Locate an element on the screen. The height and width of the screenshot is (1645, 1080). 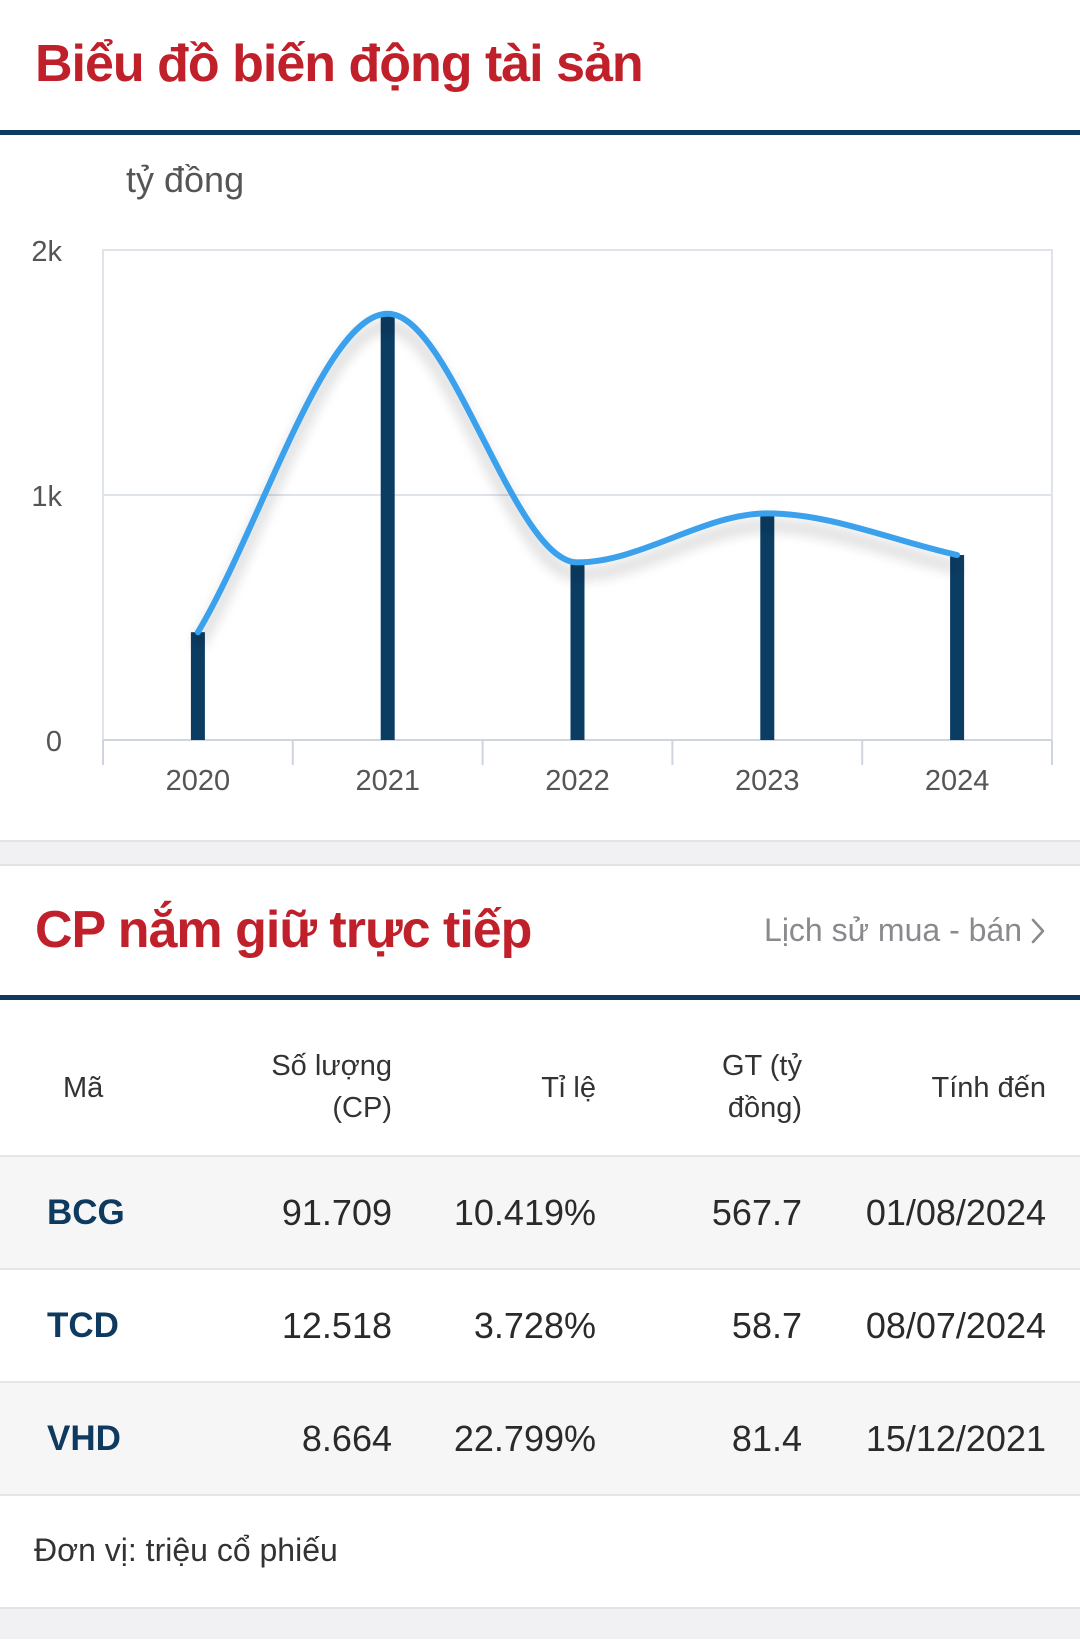
x-tick-label: 2021 is located at coordinates (387, 781).